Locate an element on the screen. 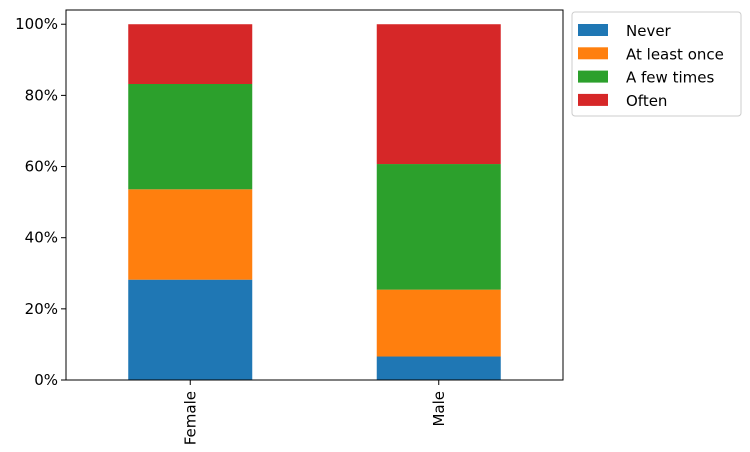 The height and width of the screenshot is (452, 750). bar-female-never is located at coordinates (190, 329).